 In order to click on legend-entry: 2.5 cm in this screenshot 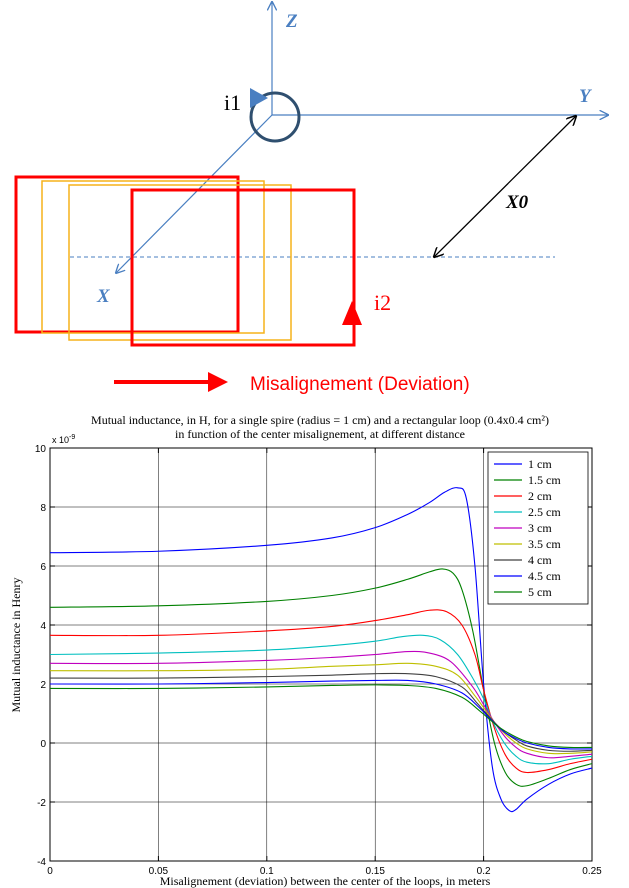, I will do `click(544, 512)`.